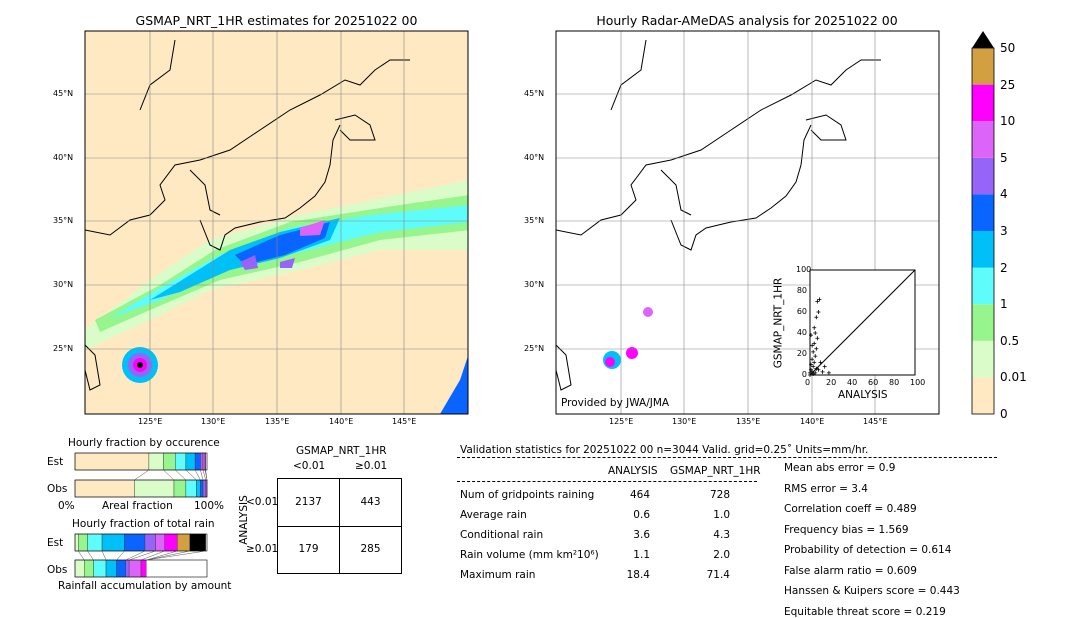 The width and height of the screenshot is (1080, 618). What do you see at coordinates (808, 382) in the screenshot?
I see `scatter-x-tick: 0` at bounding box center [808, 382].